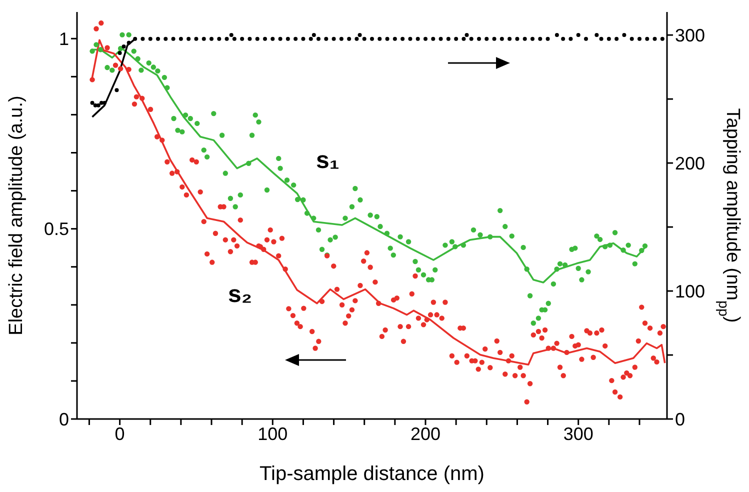  I want to click on x-tick-label: 200, so click(425, 434).